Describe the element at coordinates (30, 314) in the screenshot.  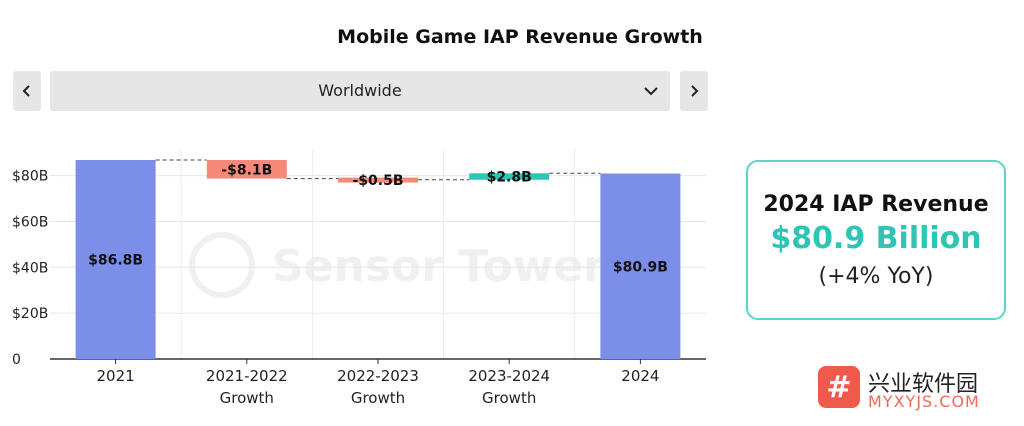
I see `y-tick-label: $20B` at that location.